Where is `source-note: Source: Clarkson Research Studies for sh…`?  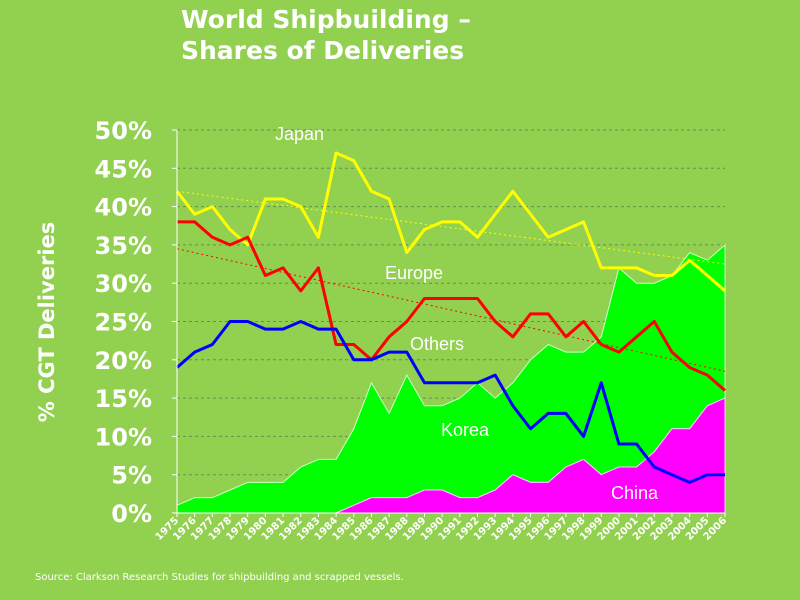 source-note: Source: Clarkson Research Studies for sh… is located at coordinates (219, 577).